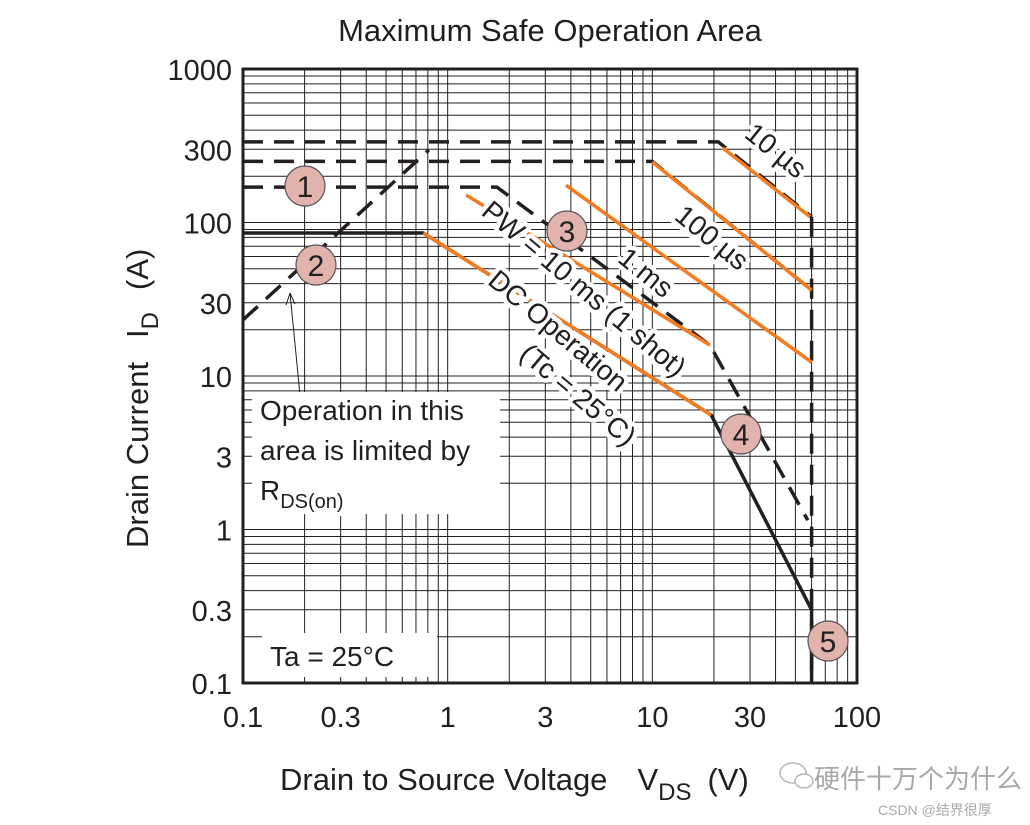 This screenshot has height=825, width=1030. I want to click on series-line-1-ms, so click(688, 273).